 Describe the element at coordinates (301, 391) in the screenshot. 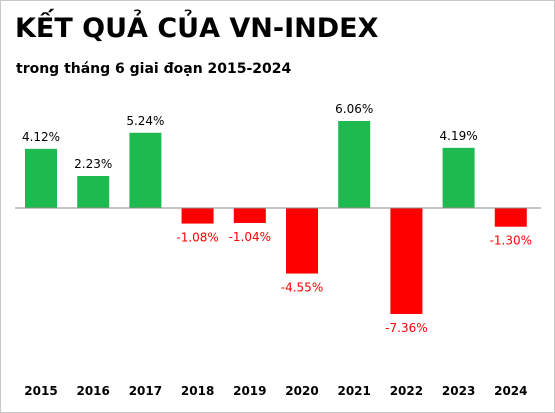

I see `x-tick-label-2020: 2020` at that location.